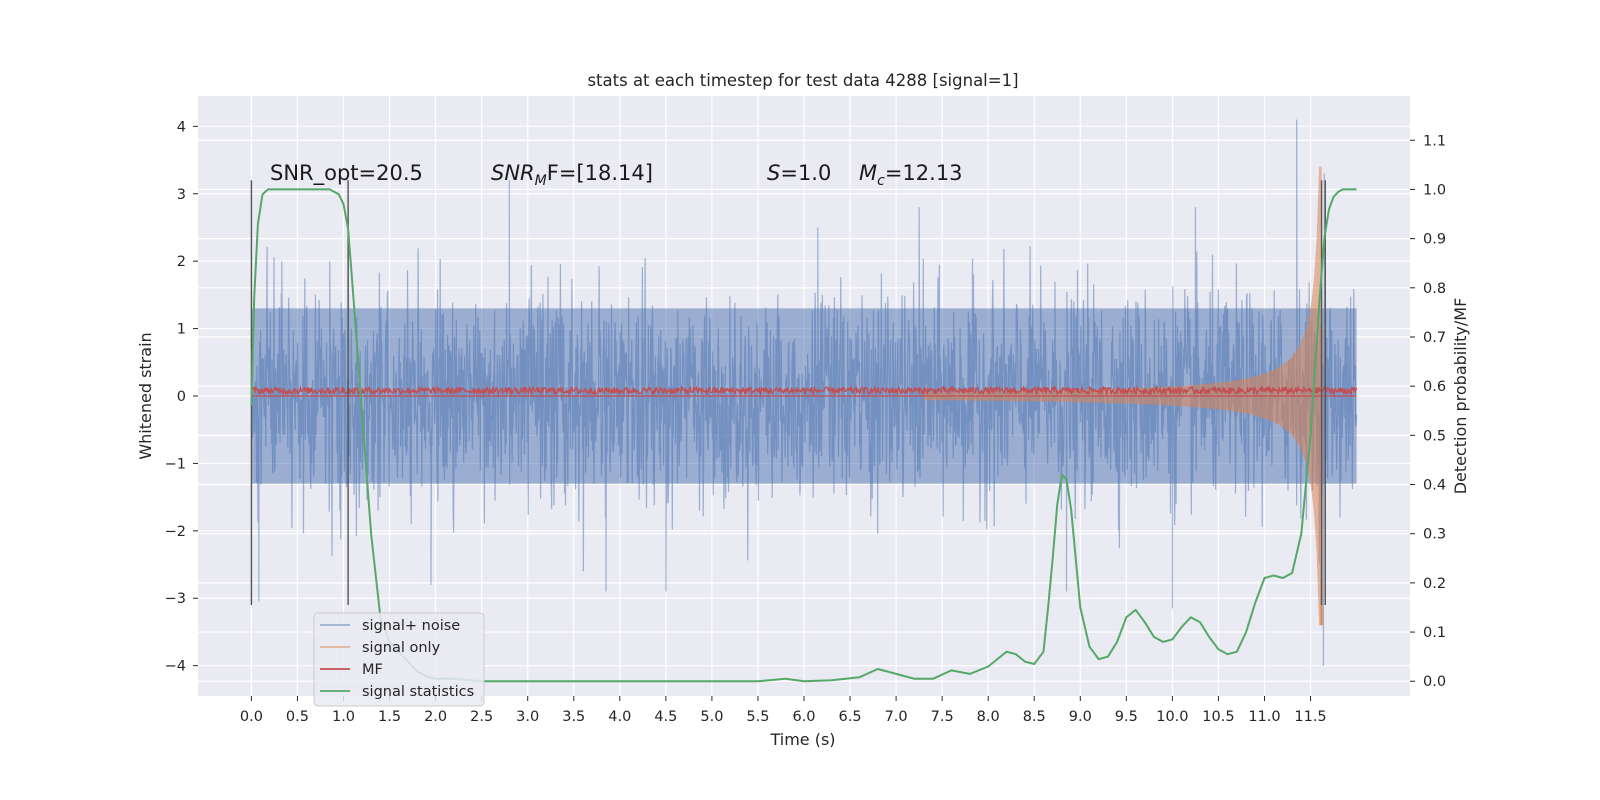 Image resolution: width=1600 pixels, height=800 pixels. I want to click on series-mf, so click(804, 390).